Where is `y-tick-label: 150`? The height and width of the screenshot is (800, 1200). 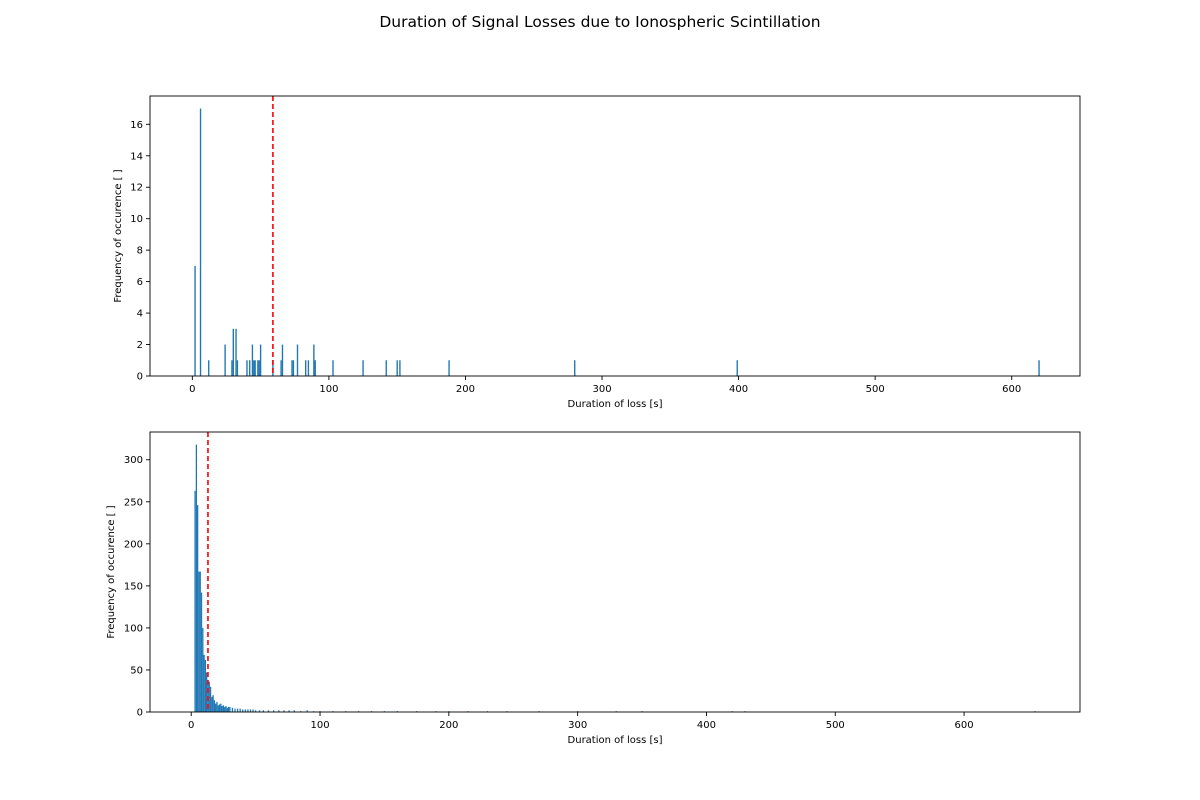
y-tick-label: 150 is located at coordinates (133, 586).